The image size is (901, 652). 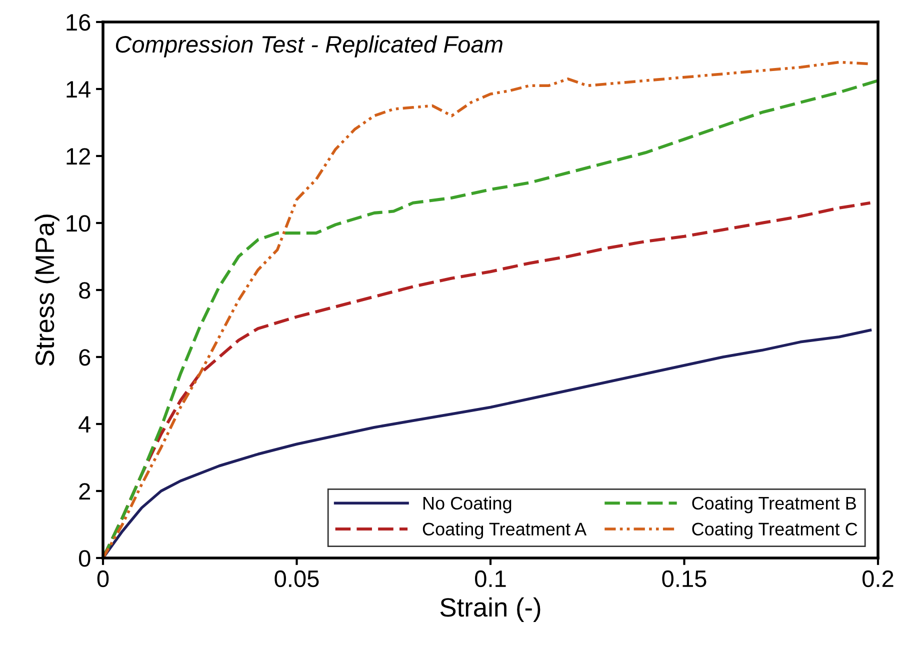 I want to click on x-tick-label: 0.1, so click(x=490, y=579).